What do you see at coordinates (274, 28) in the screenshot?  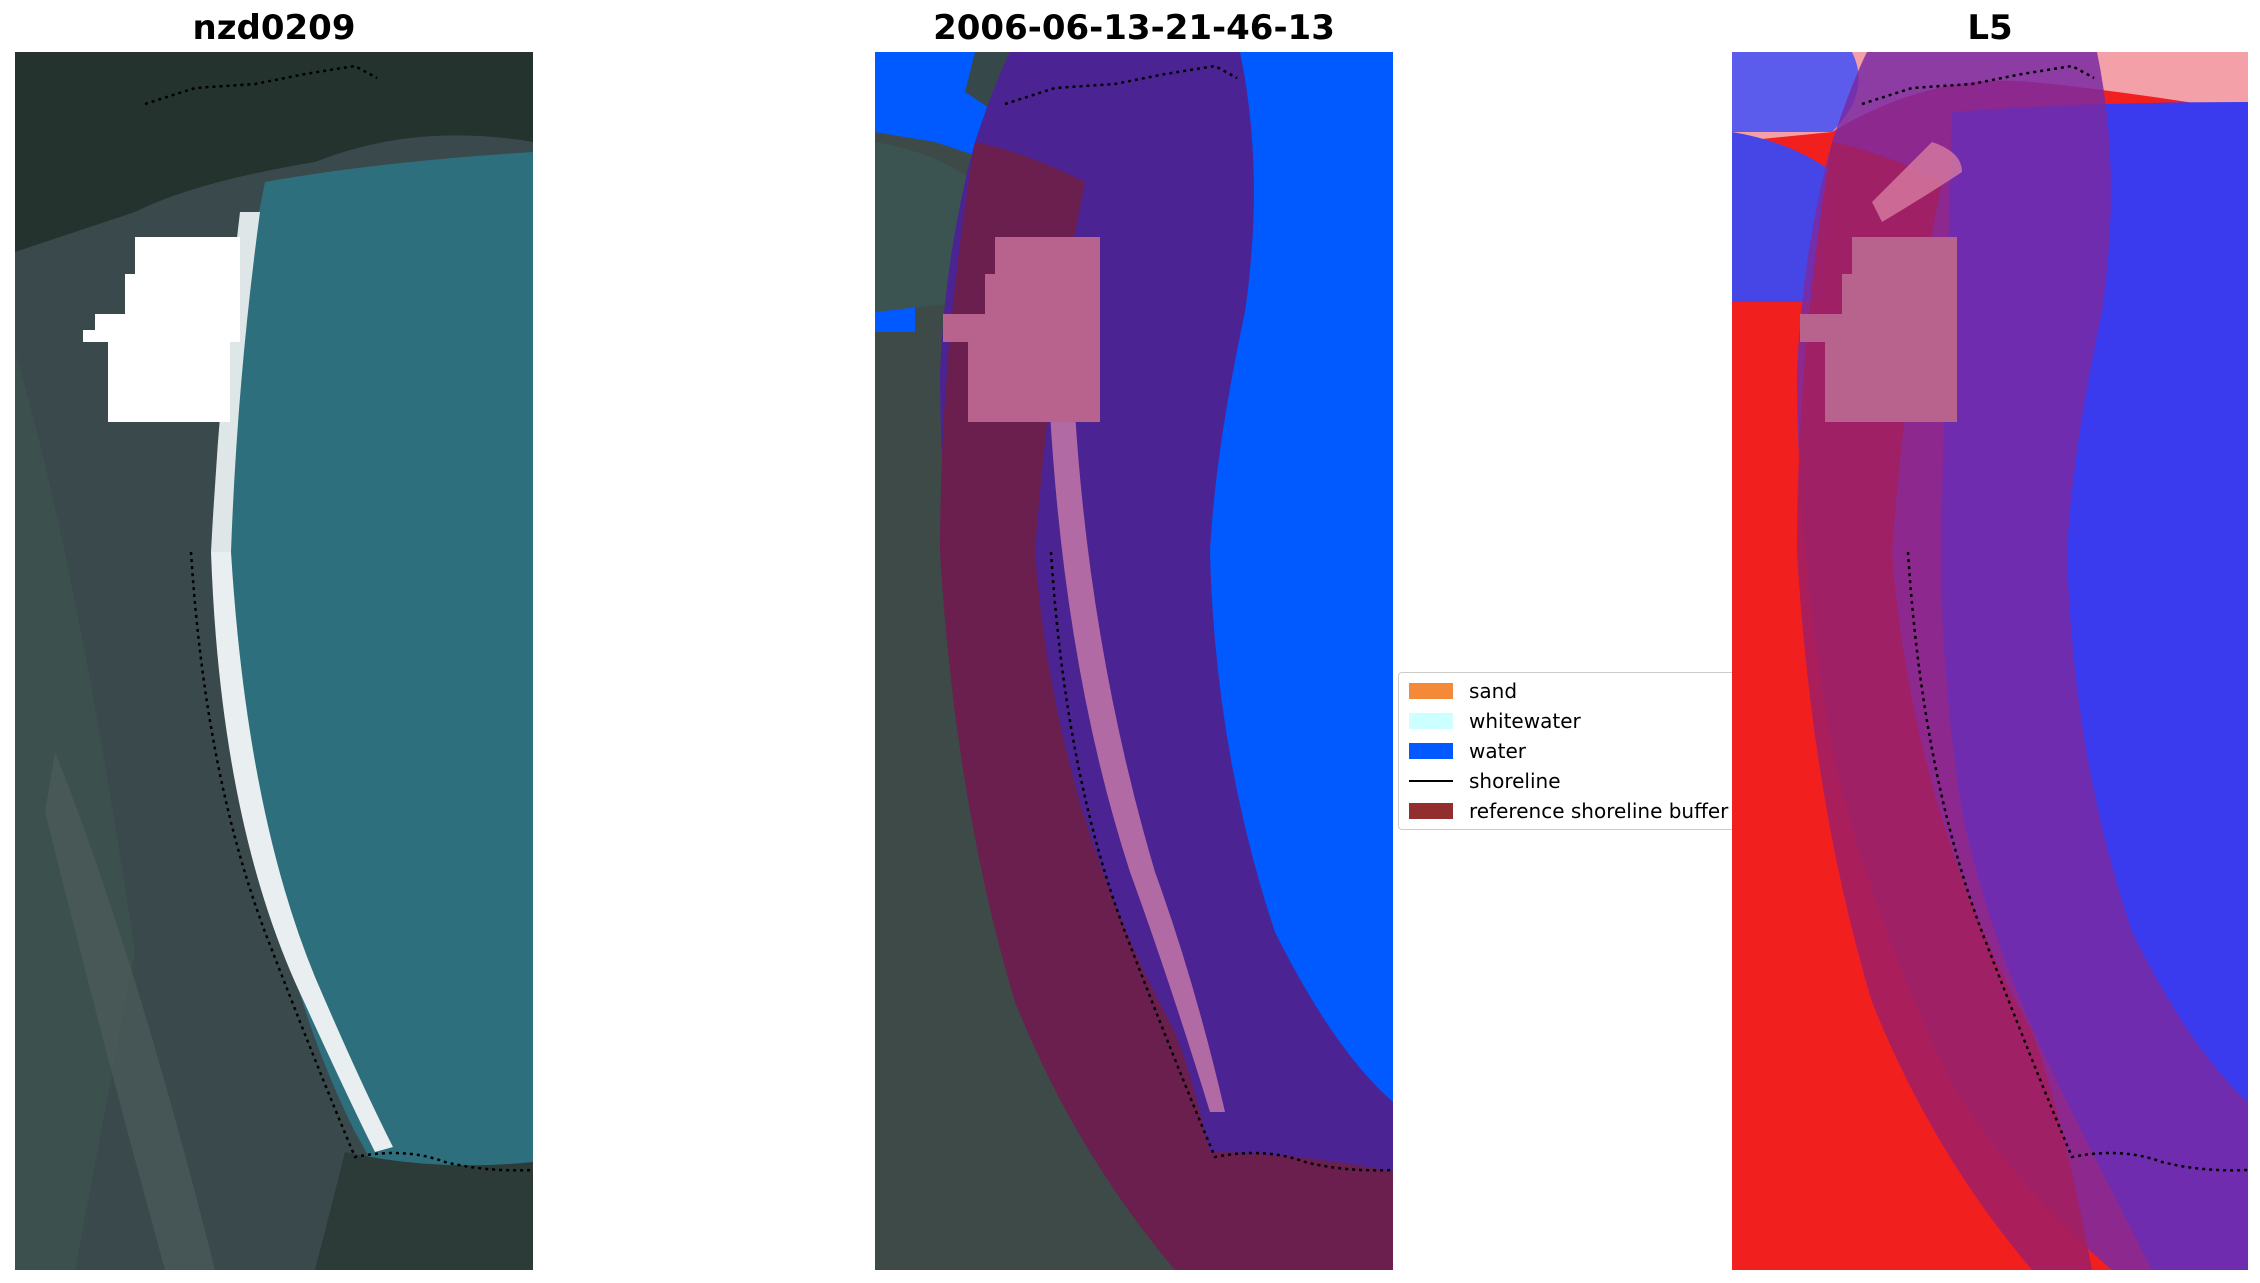 I see `rgb-panel-title: nzd0209` at bounding box center [274, 28].